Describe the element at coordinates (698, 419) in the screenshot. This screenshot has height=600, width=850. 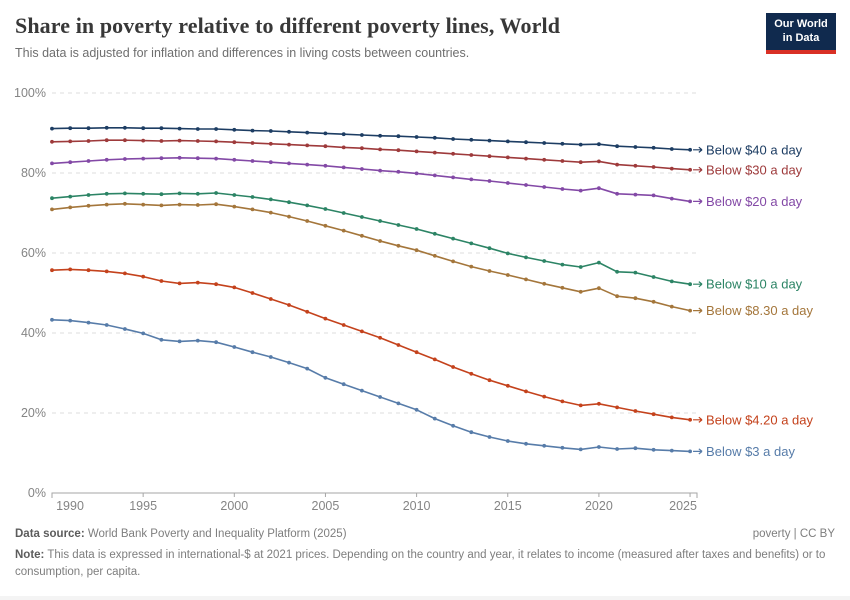
I see `series-connector-arrow-below-4-20-a-day` at that location.